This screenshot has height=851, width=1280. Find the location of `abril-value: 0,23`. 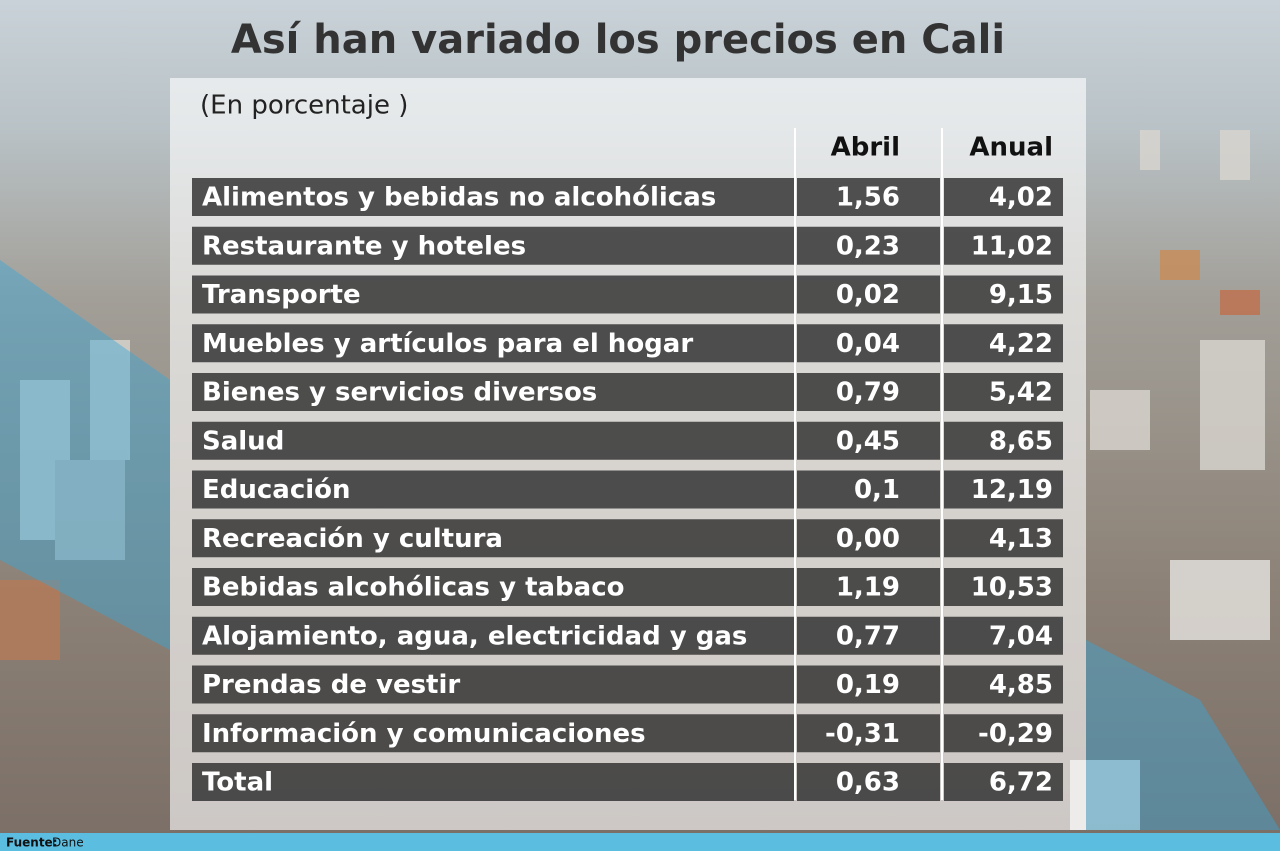

abril-value: 0,23 is located at coordinates (868, 246).